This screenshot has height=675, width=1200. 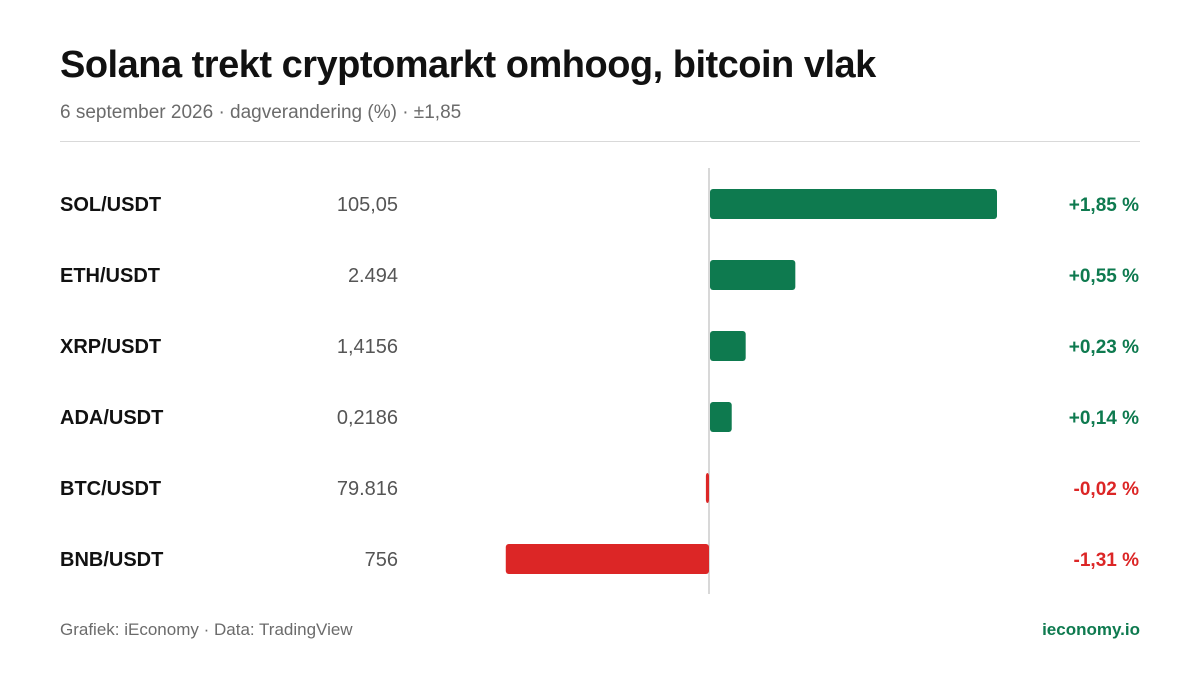 What do you see at coordinates (1104, 276) in the screenshot?
I see `change-label: +0,55 %` at bounding box center [1104, 276].